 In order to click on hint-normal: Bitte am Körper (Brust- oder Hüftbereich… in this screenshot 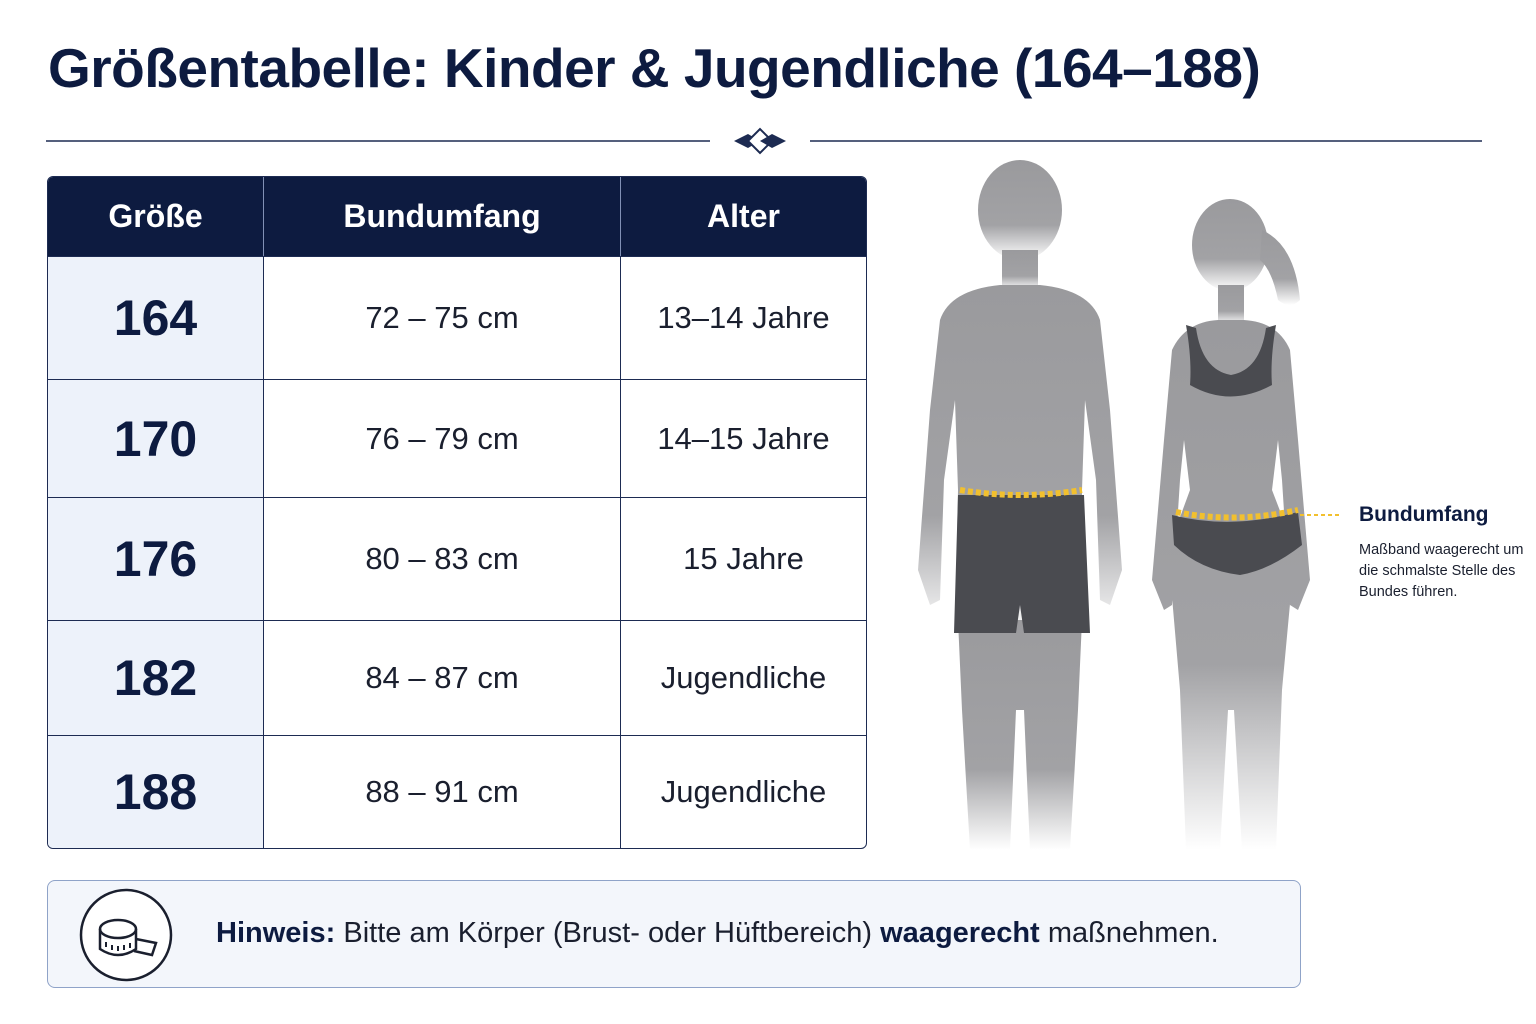, I will do `click(608, 933)`.